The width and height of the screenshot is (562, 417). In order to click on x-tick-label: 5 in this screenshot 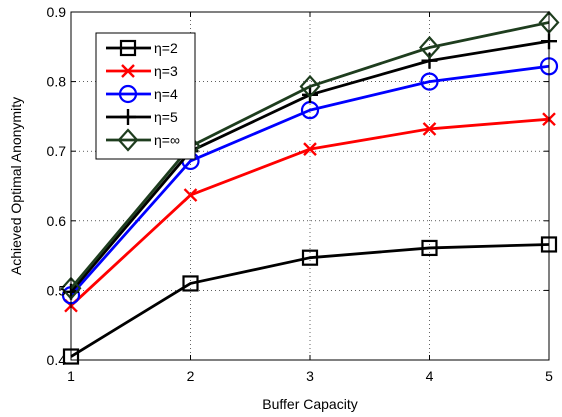, I will do `click(549, 376)`.